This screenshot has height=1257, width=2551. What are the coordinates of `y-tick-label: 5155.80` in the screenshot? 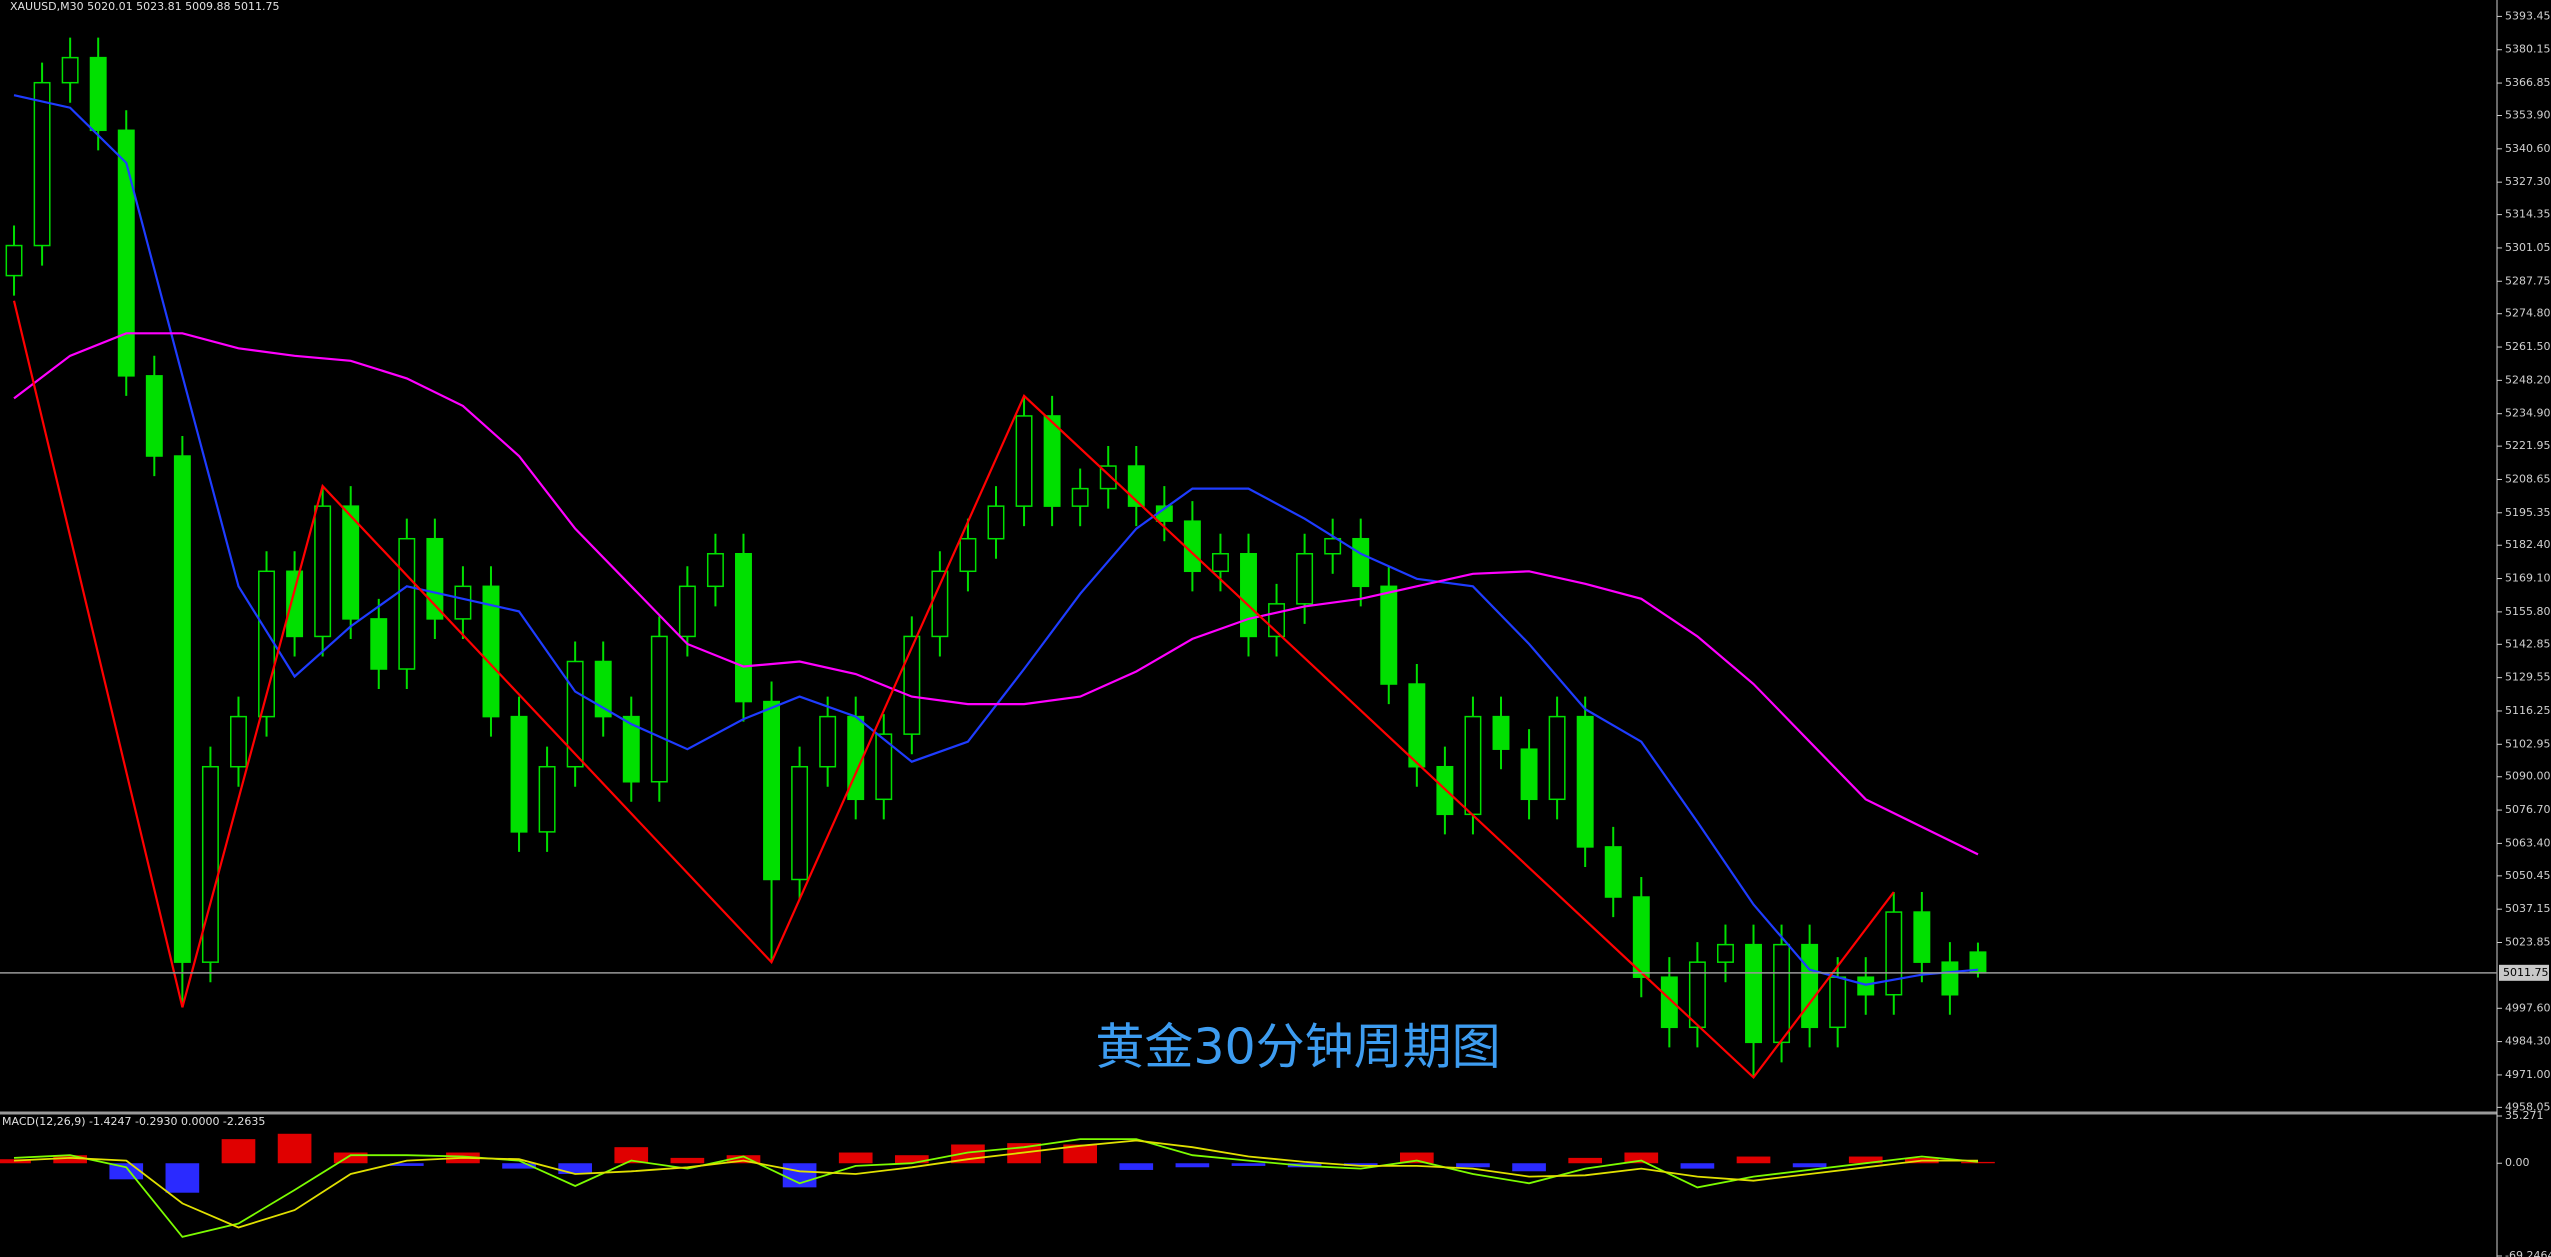 It's located at (2528, 611).